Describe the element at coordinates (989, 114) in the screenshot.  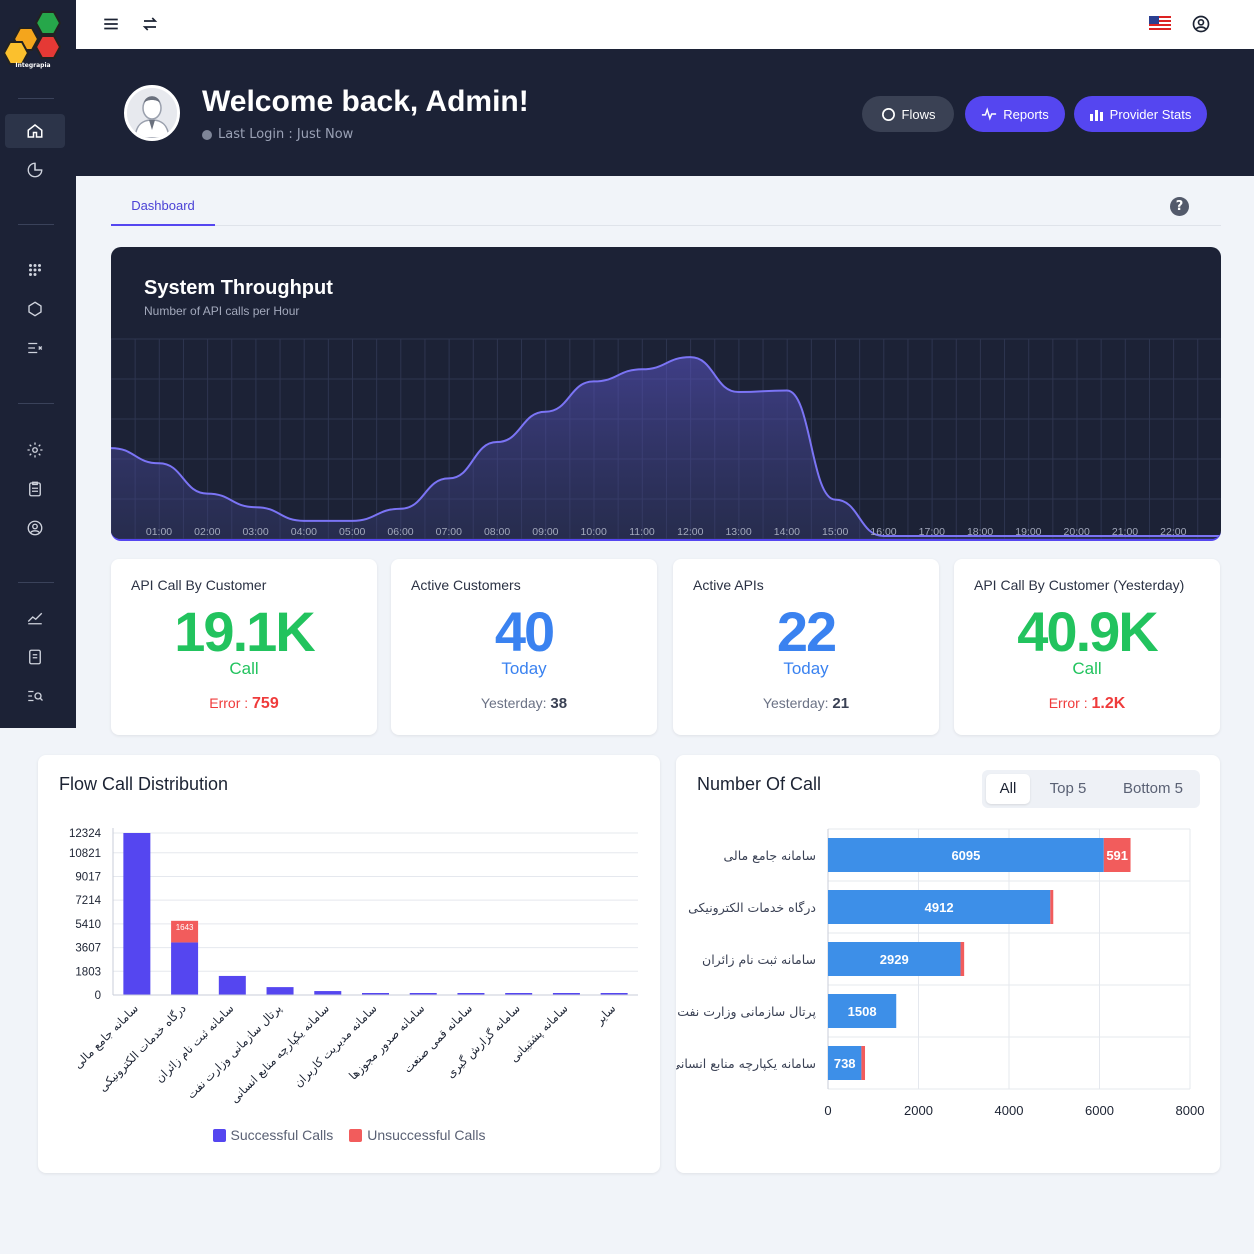
I see `pulse-icon` at that location.